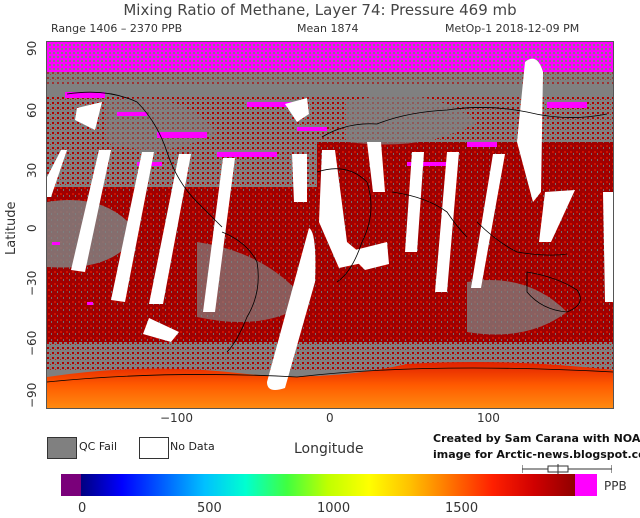  Describe the element at coordinates (117, 28) in the screenshot. I see `range-label: Range 1406 – 2370 PPB` at that location.